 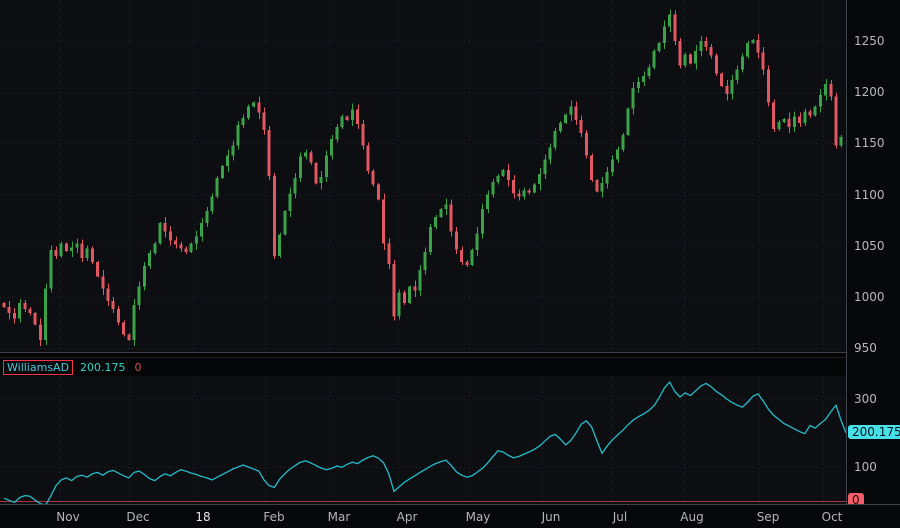 What do you see at coordinates (138, 517) in the screenshot?
I see `time-axis-month-label: Dec` at bounding box center [138, 517].